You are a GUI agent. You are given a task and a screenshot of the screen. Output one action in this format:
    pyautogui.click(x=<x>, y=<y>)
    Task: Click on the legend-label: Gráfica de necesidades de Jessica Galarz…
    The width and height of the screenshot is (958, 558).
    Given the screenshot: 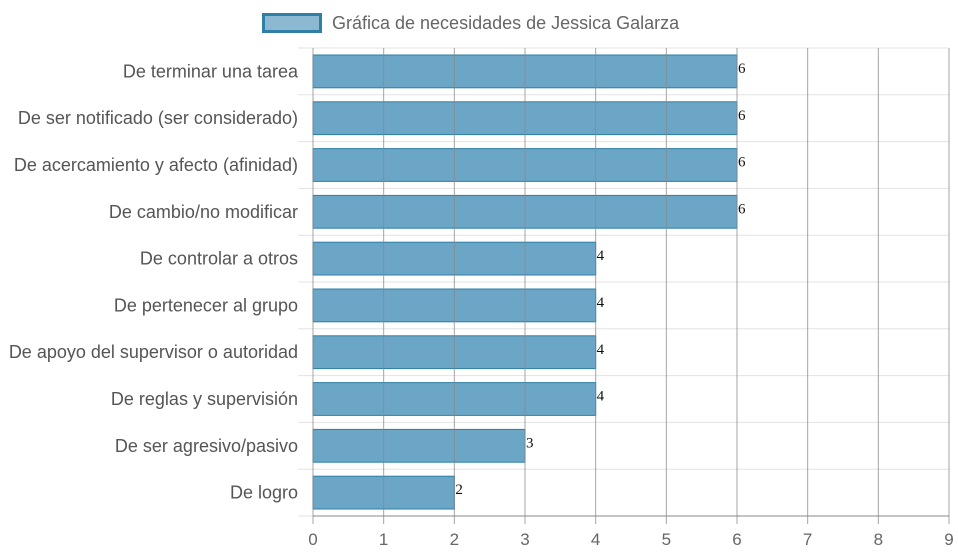 What is the action you would take?
    pyautogui.click(x=506, y=22)
    